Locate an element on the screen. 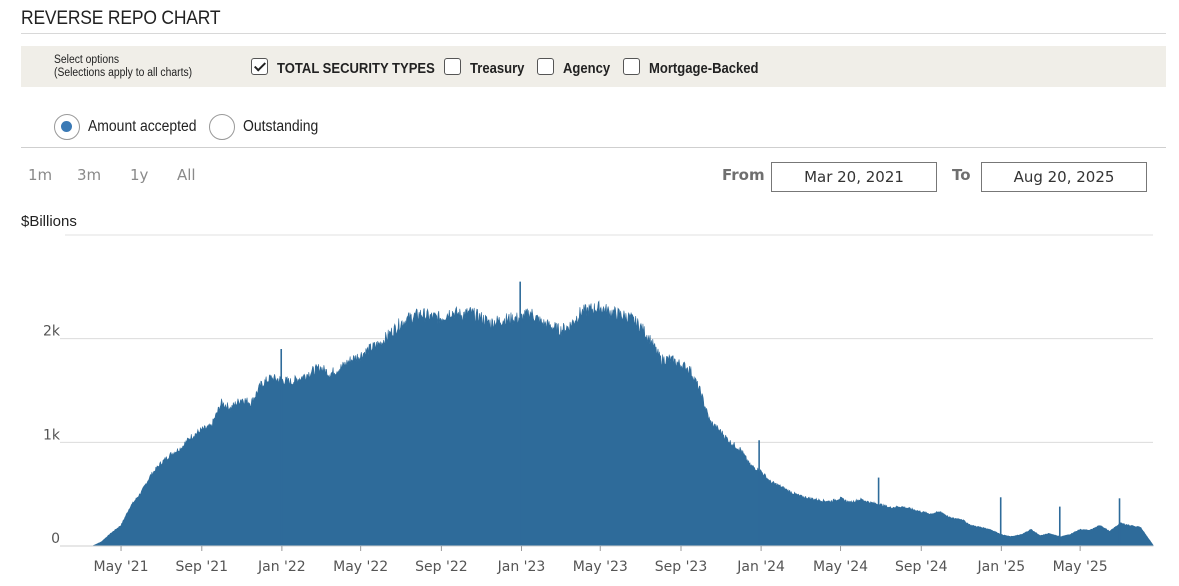  x-tick-label: May '21 is located at coordinates (121, 567).